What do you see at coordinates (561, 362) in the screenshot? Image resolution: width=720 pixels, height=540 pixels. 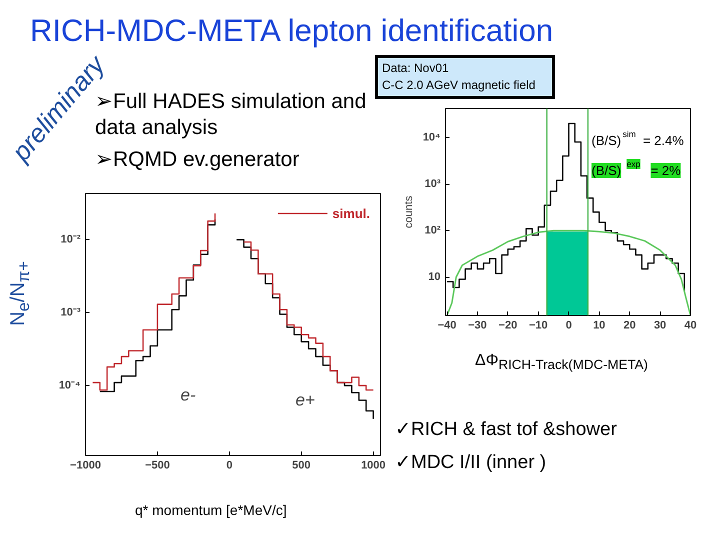 I see `x-axis-title: ΔΦ$_{RICH-Track(MDC-META)}$` at bounding box center [561, 362].